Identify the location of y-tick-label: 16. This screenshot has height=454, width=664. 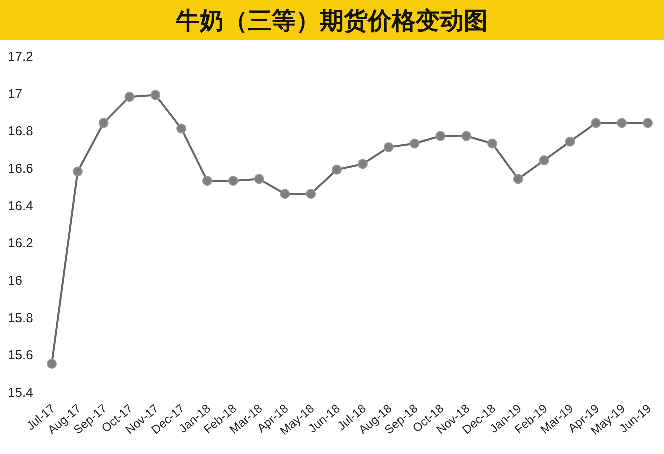
(15, 280).